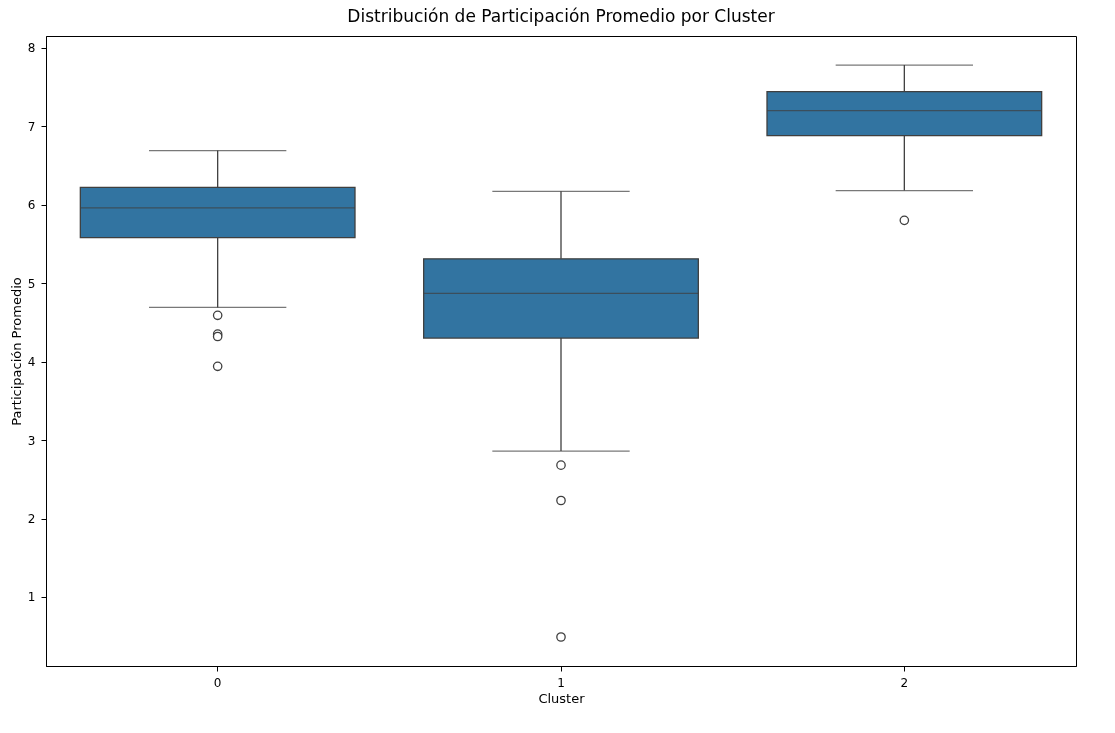 This screenshot has height=733, width=1115. Describe the element at coordinates (561, 16) in the screenshot. I see `chart-title: Distribución de Participación Promedio por Cluster` at that location.